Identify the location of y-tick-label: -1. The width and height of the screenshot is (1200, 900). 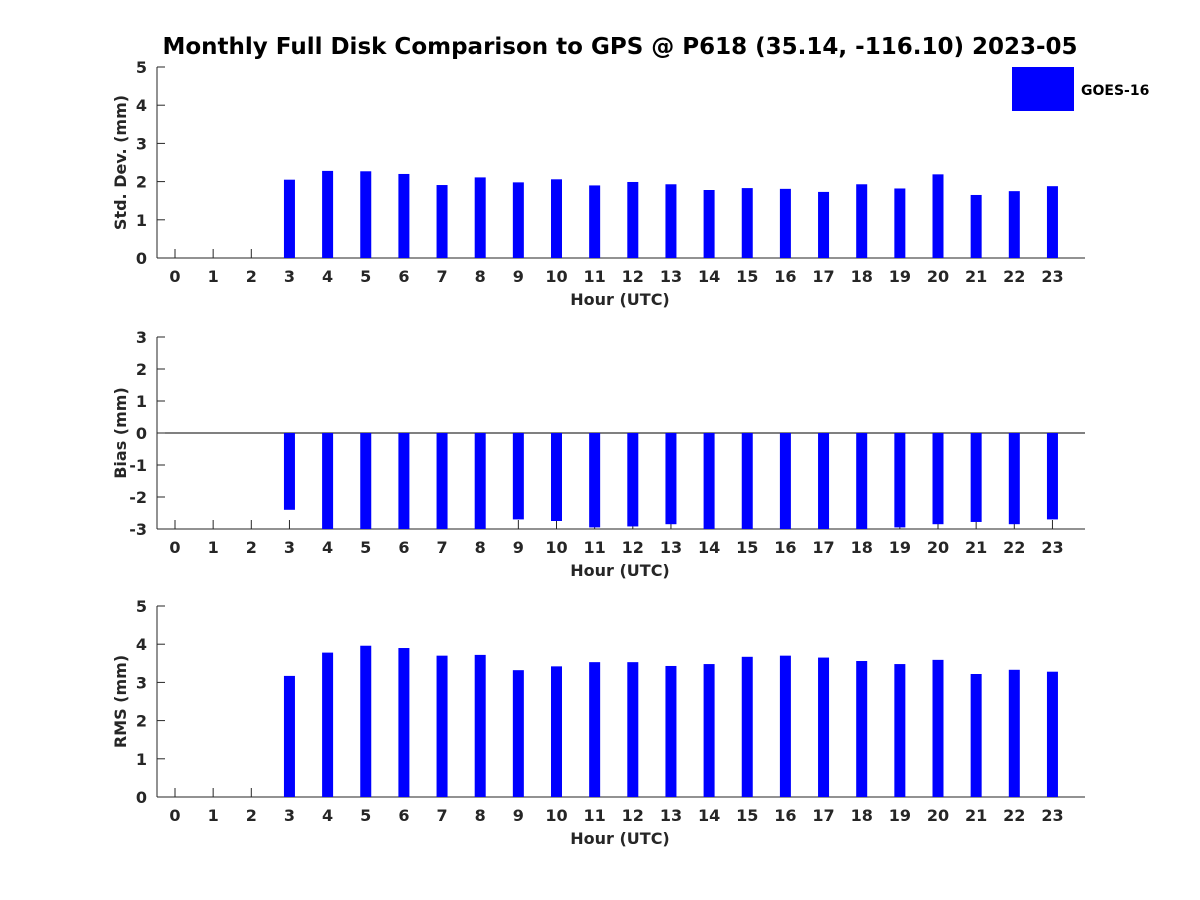
(138, 465).